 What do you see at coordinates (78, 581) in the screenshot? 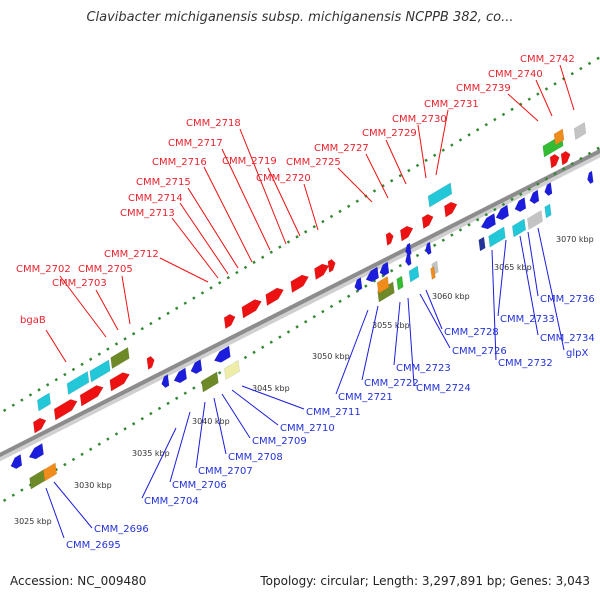
I see `accession-text: Accession: NC_009480` at bounding box center [78, 581].